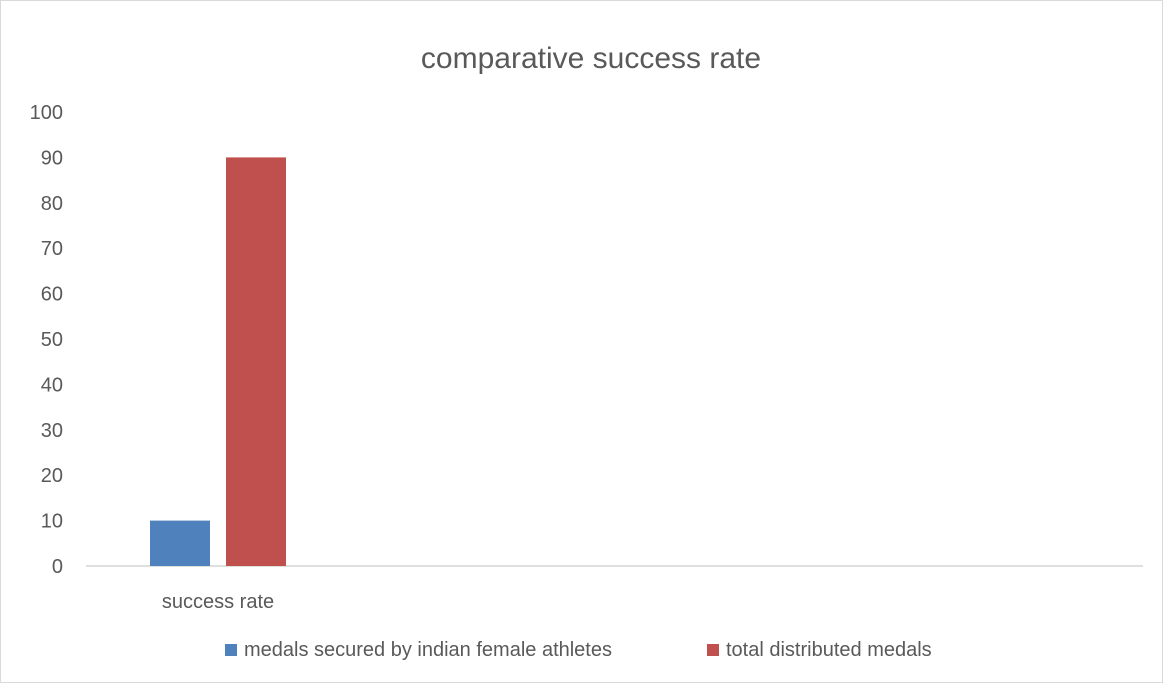 The width and height of the screenshot is (1163, 684). I want to click on y-tick-label: 50, so click(52, 340).